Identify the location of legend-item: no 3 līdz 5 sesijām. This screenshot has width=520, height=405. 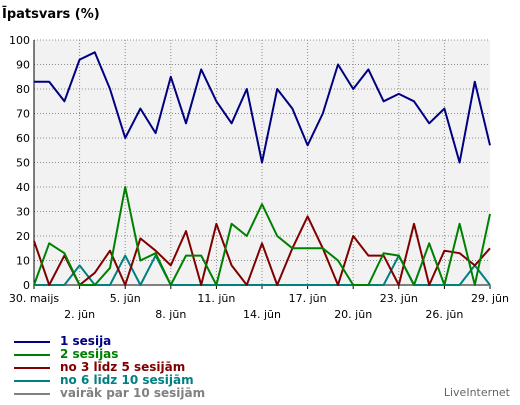
(109, 367).